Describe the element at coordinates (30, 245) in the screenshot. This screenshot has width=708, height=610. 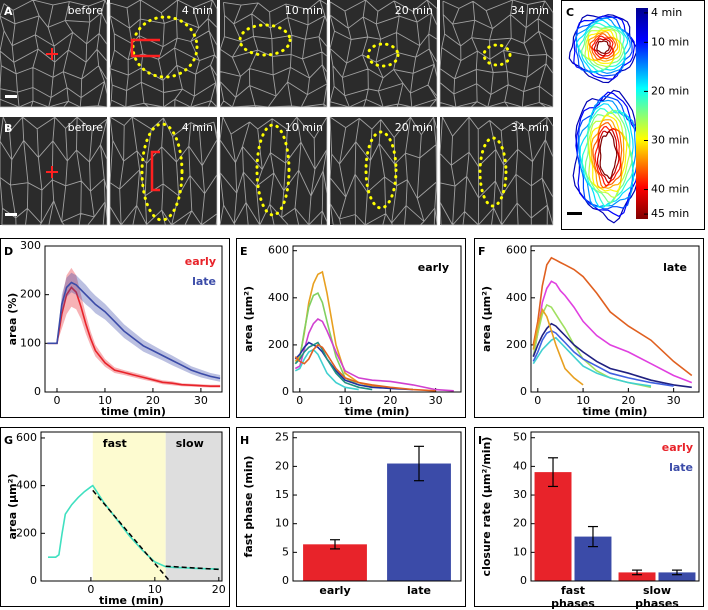
I see `y-tick-label: 300` at that location.